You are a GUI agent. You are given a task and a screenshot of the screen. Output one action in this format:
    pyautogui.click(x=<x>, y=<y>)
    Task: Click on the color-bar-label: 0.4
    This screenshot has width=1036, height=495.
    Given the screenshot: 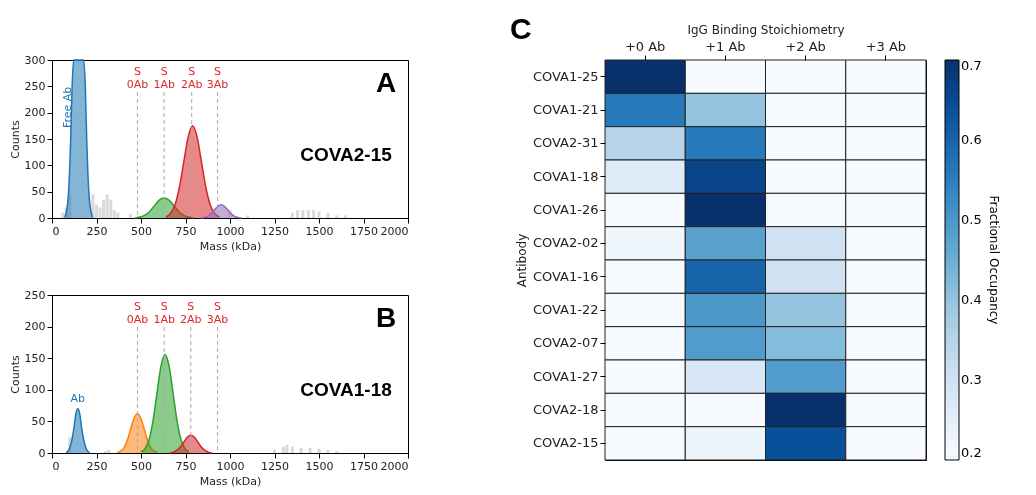 What is the action you would take?
    pyautogui.click(x=971, y=299)
    